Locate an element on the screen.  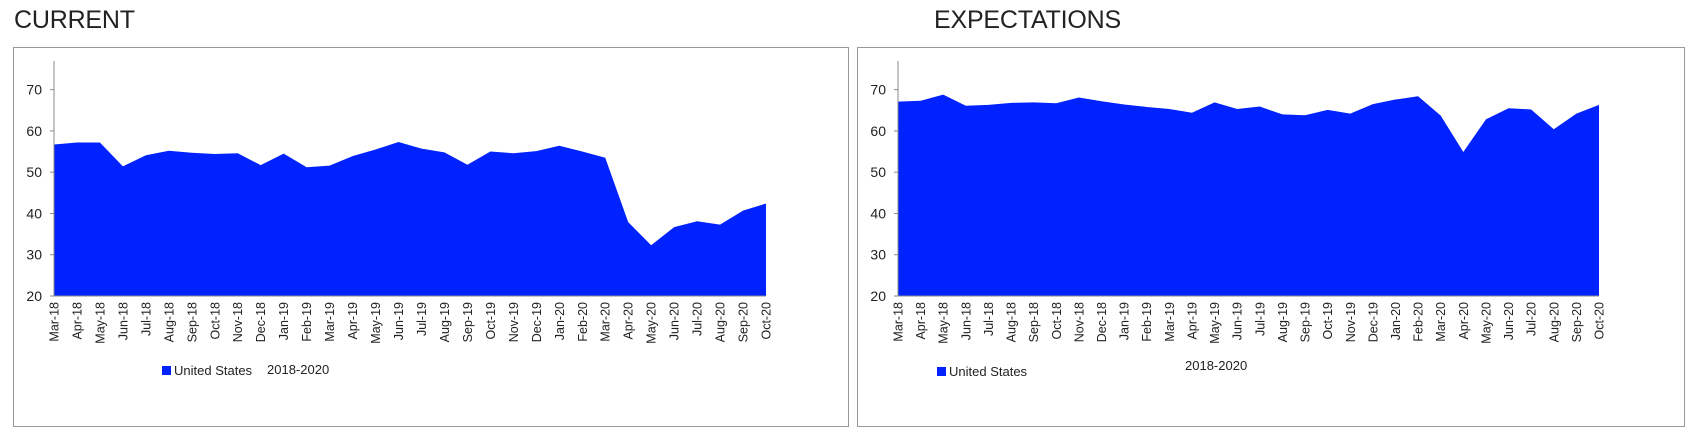
chart-title-current: CURRENT is located at coordinates (74, 20).